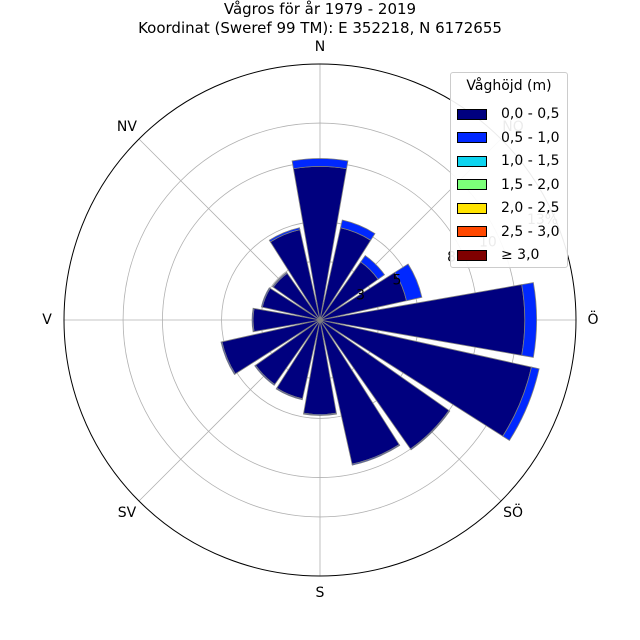  I want to click on legend-item: 0,5 - 1,0, so click(508, 138).